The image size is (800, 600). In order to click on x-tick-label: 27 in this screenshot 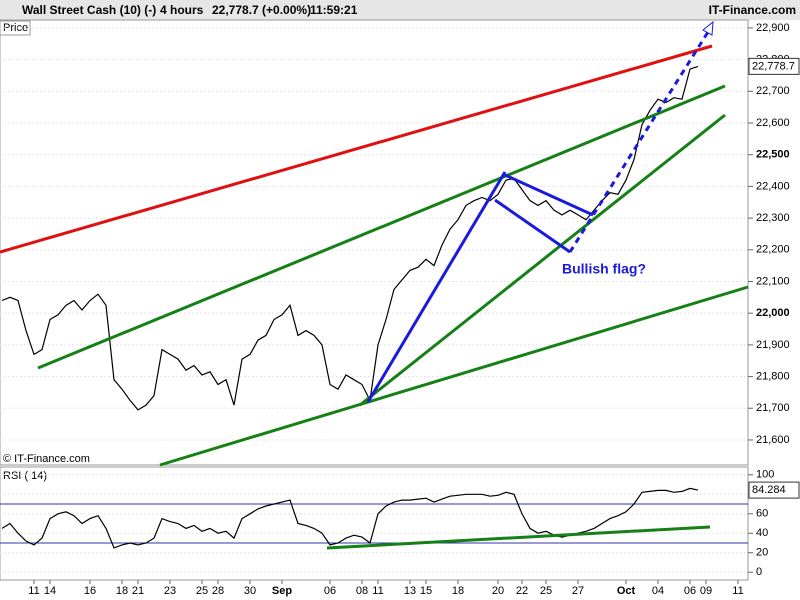, I will do `click(578, 591)`.